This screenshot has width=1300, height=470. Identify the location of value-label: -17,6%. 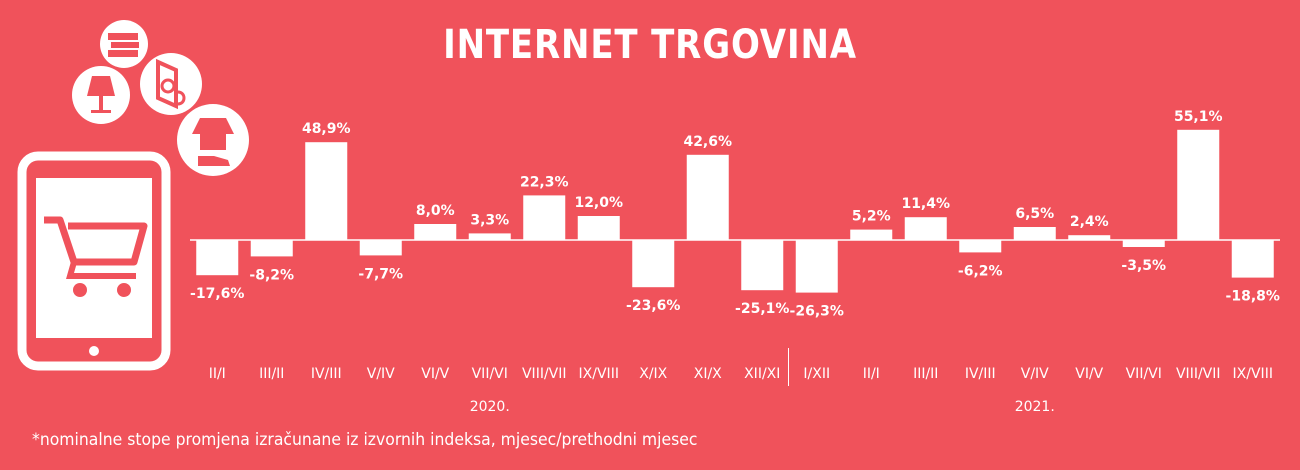
(217, 294).